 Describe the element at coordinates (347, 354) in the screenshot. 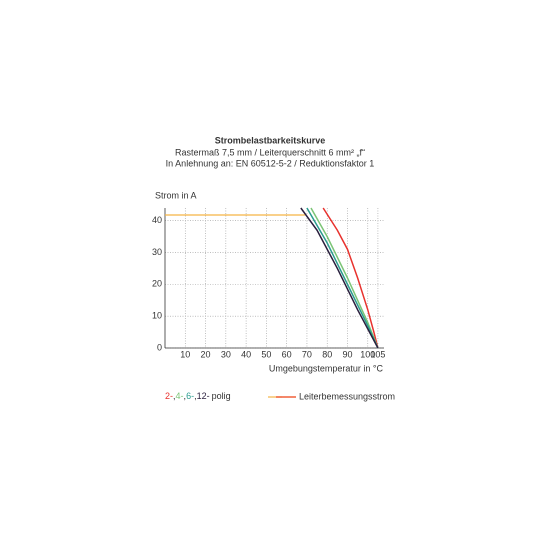

I see `x-tick-label: 90` at that location.